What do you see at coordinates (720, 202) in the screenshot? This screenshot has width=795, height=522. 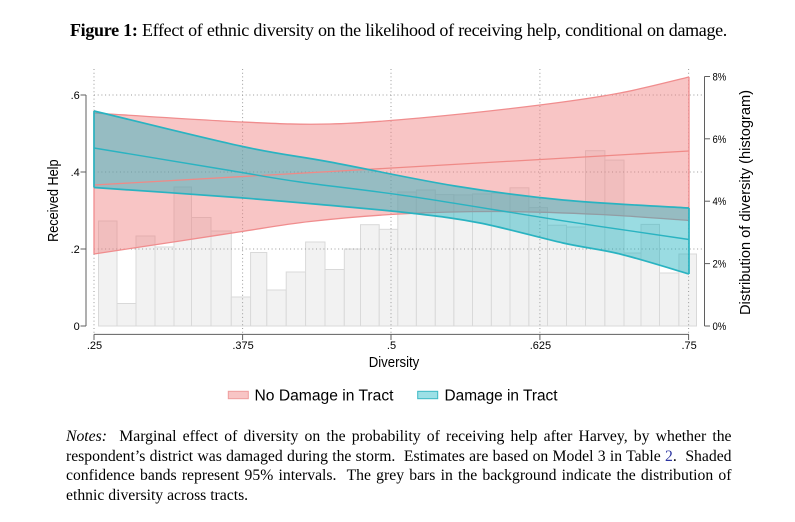 I see `svg-text: 4%` at bounding box center [720, 202].